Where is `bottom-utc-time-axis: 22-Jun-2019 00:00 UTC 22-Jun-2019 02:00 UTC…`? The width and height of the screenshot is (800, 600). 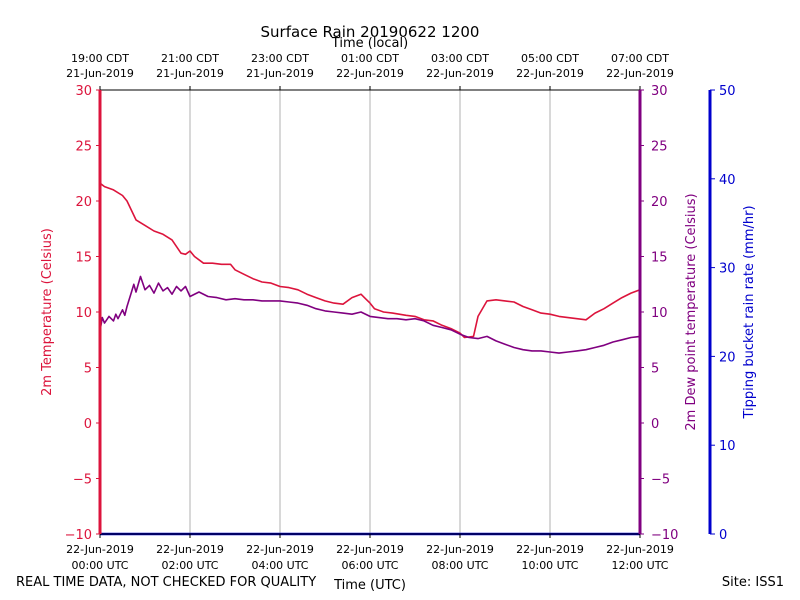 bottom-utc-time-axis: 22-Jun-2019 00:00 UTC 22-Jun-2019 02:00 UTC… is located at coordinates (370, 553).